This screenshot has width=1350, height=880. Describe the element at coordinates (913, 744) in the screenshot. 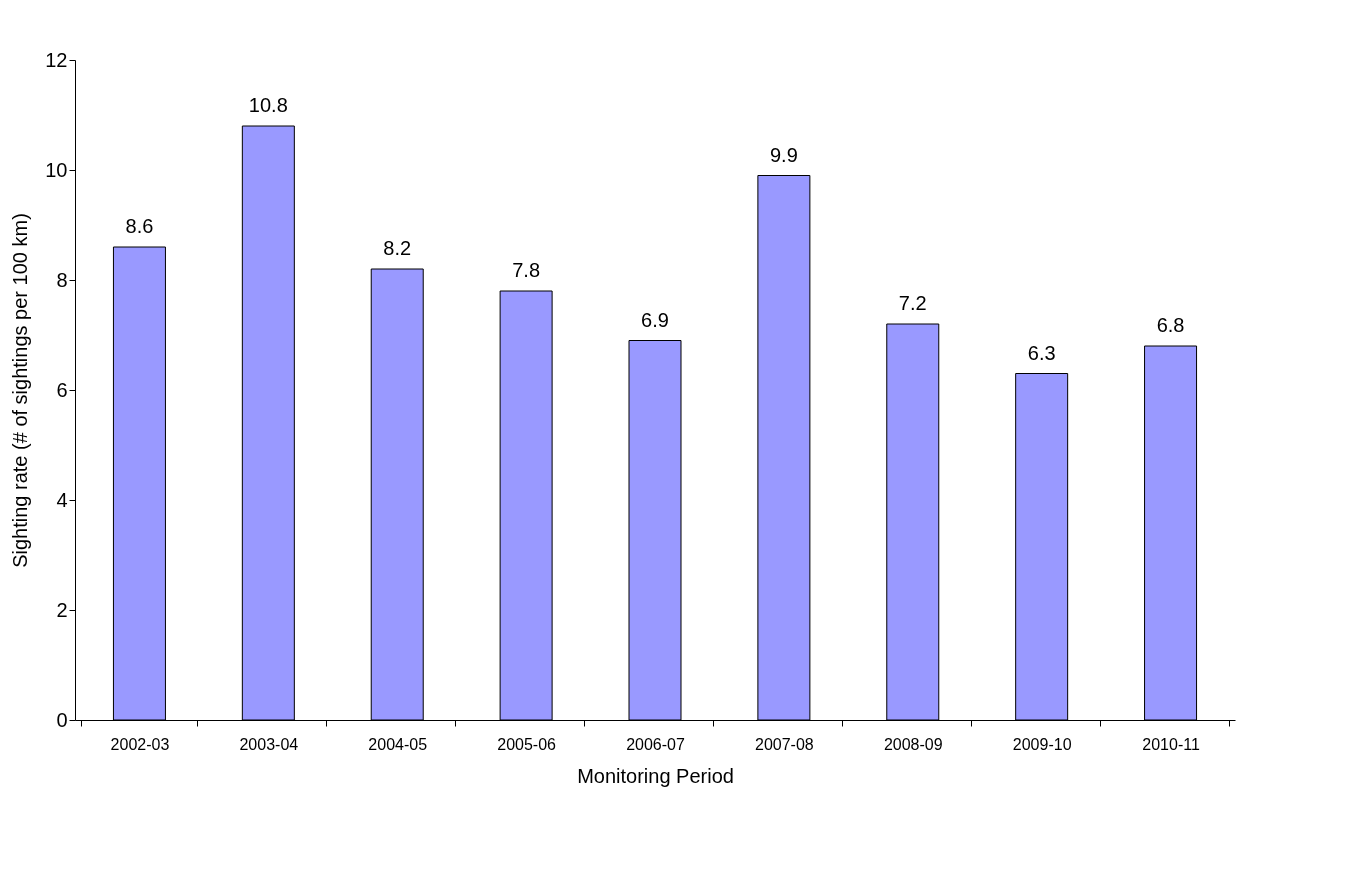

I see `x-tick-label: 2008-09` at that location.